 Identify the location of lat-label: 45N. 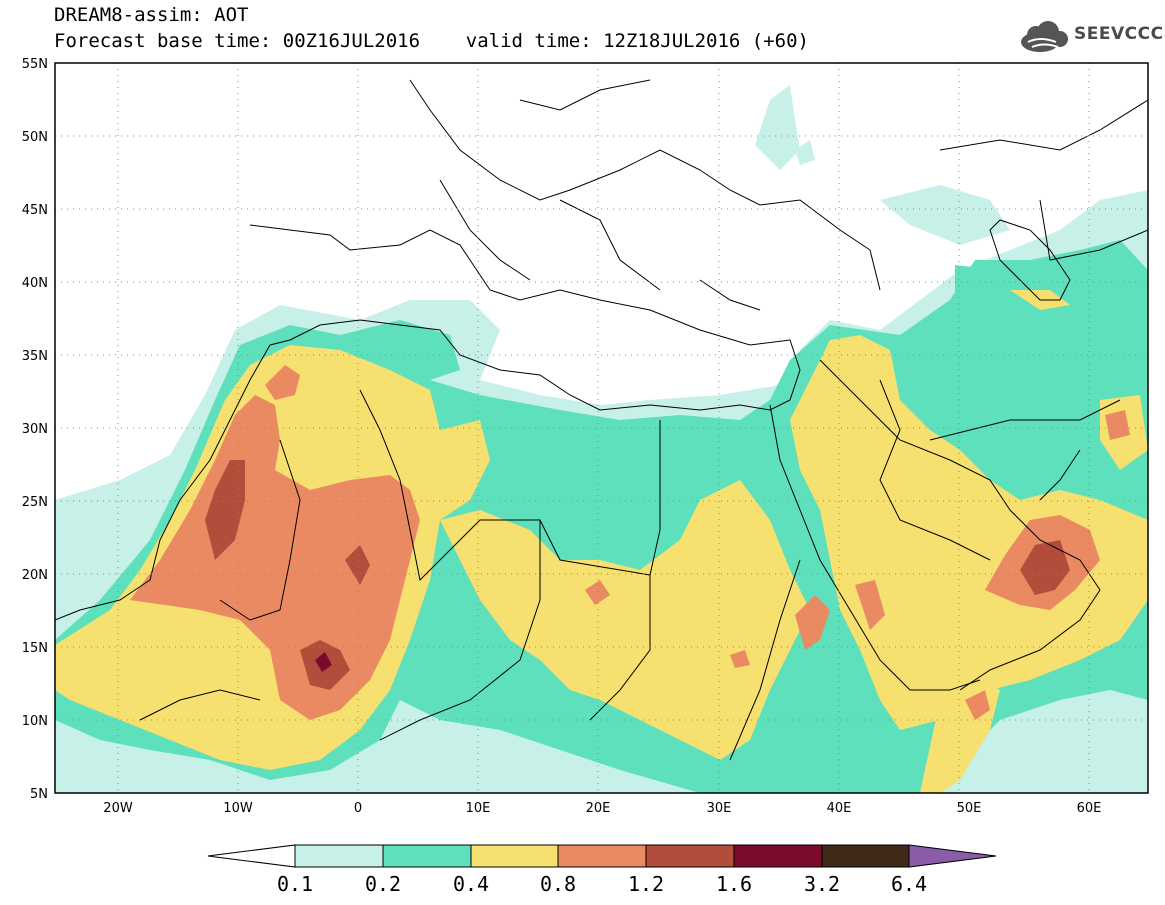
(35, 210).